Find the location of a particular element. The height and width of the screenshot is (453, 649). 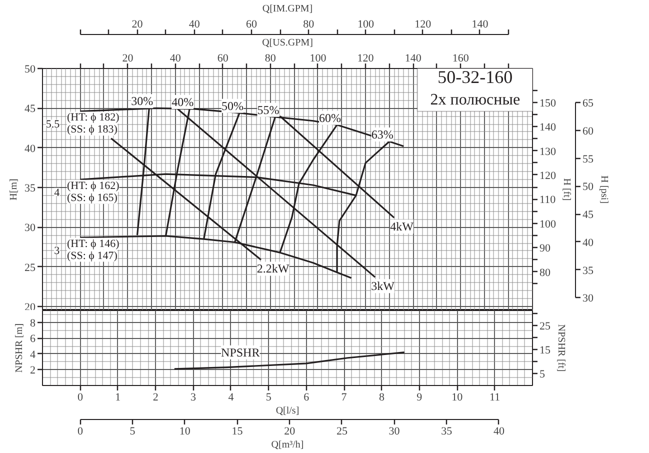

series-label: 40% is located at coordinates (183, 101).